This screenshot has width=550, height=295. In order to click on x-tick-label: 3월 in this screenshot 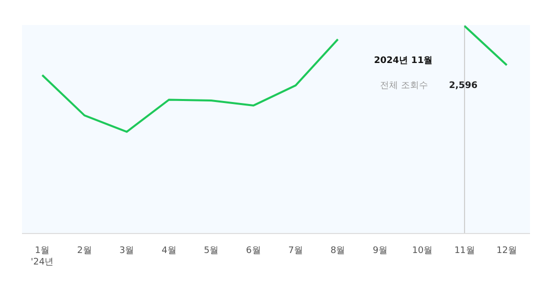, I will do `click(126, 251)`.